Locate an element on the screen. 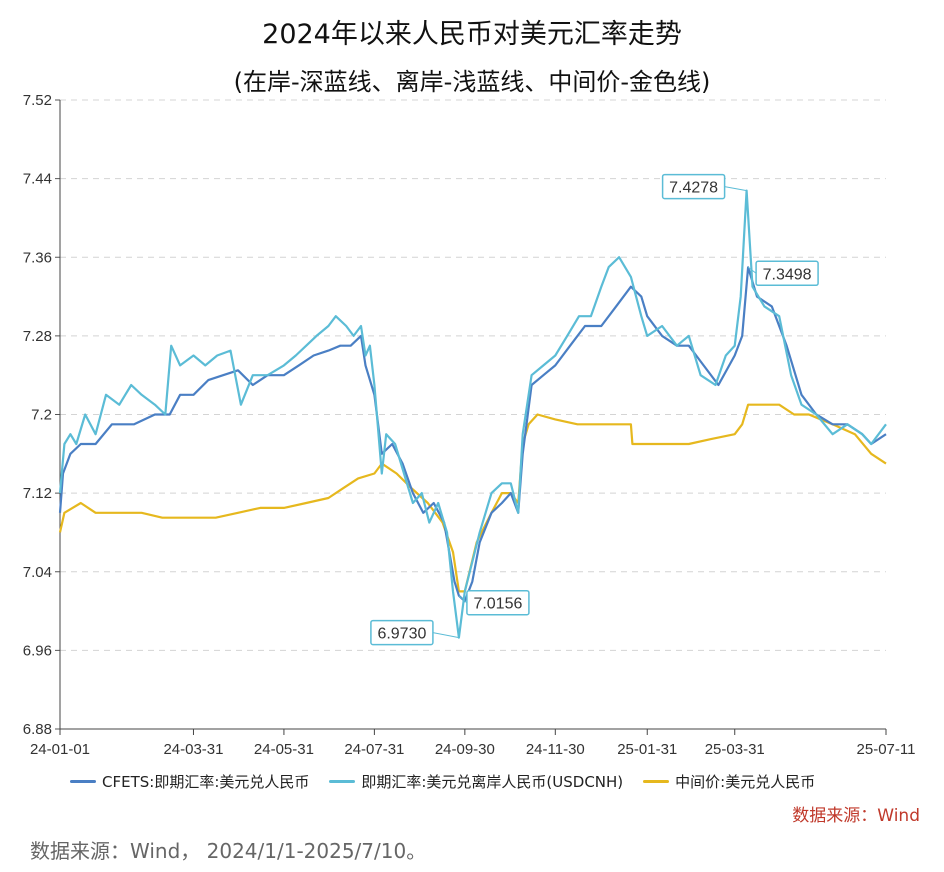  footnote: 数据来源：Wind， 2024/1/1-2025/7/10。 is located at coordinates (228, 851).